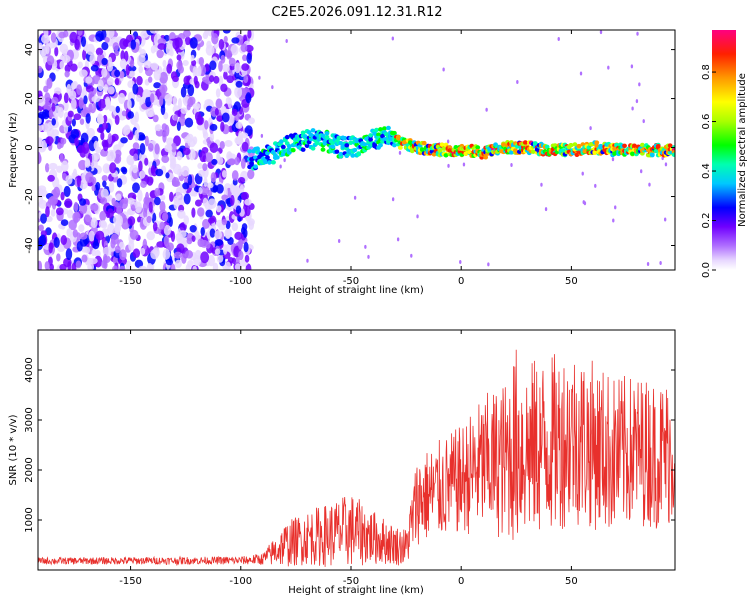  What do you see at coordinates (29, 469) in the screenshot?
I see `snr-ytick-label: 2000` at bounding box center [29, 469].